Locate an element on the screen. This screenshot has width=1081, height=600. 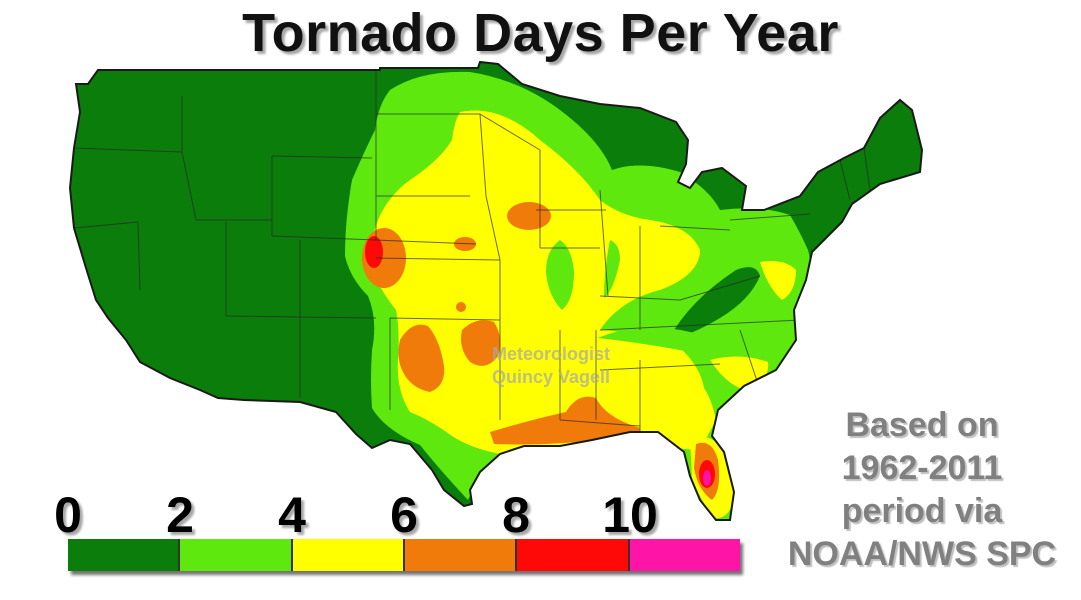
source-line4: NOAA/NWS SPC is located at coordinates (922, 554).